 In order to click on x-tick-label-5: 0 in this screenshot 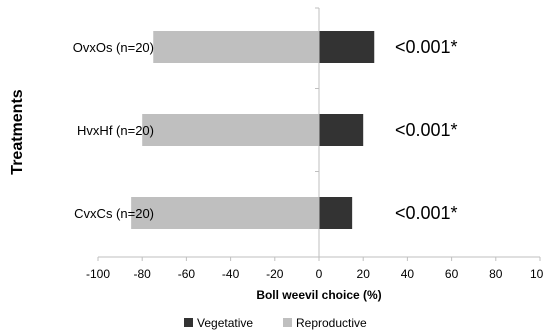, I will do `click(319, 274)`.